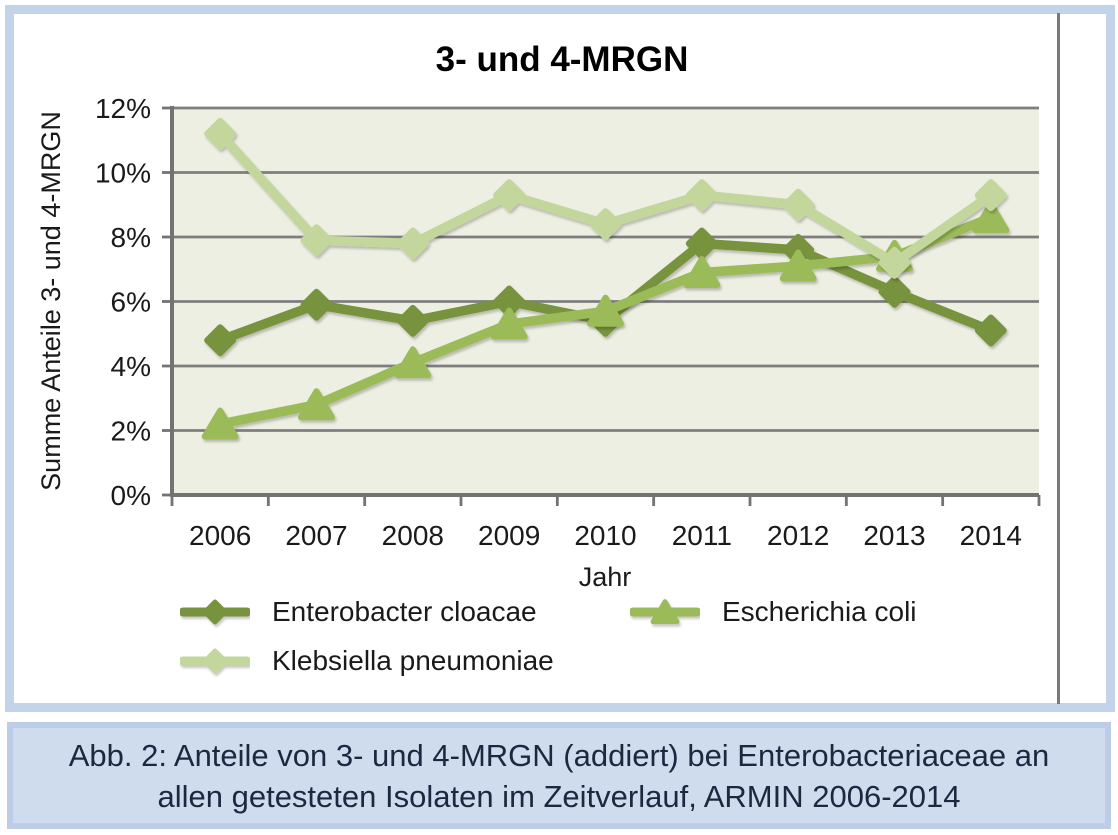  I want to click on chart-title: 3- und 4-MRGN, so click(562, 59).